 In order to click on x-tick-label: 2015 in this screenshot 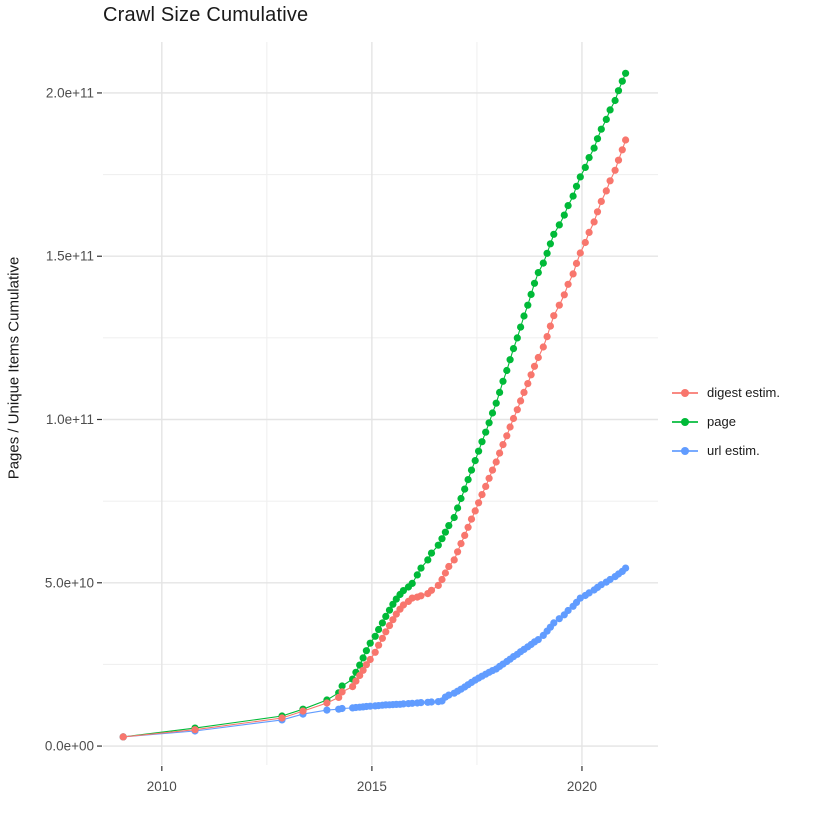, I will do `click(372, 786)`.